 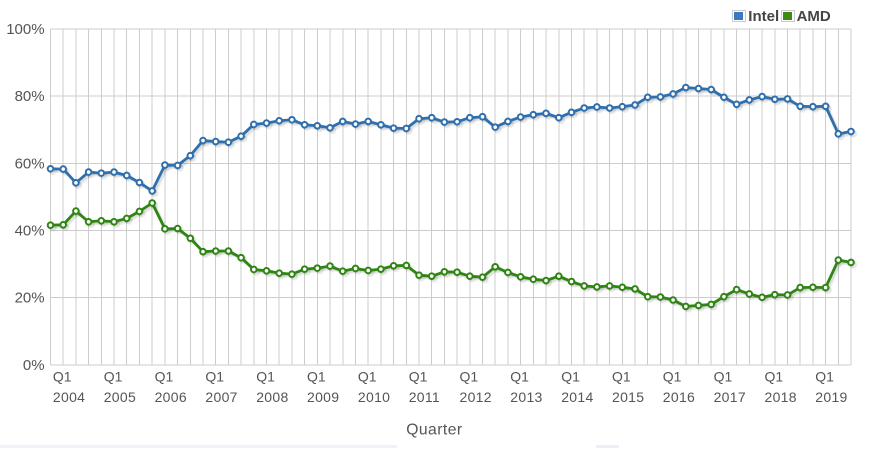 What do you see at coordinates (831, 397) in the screenshot?
I see `svg-text: 2019` at bounding box center [831, 397].